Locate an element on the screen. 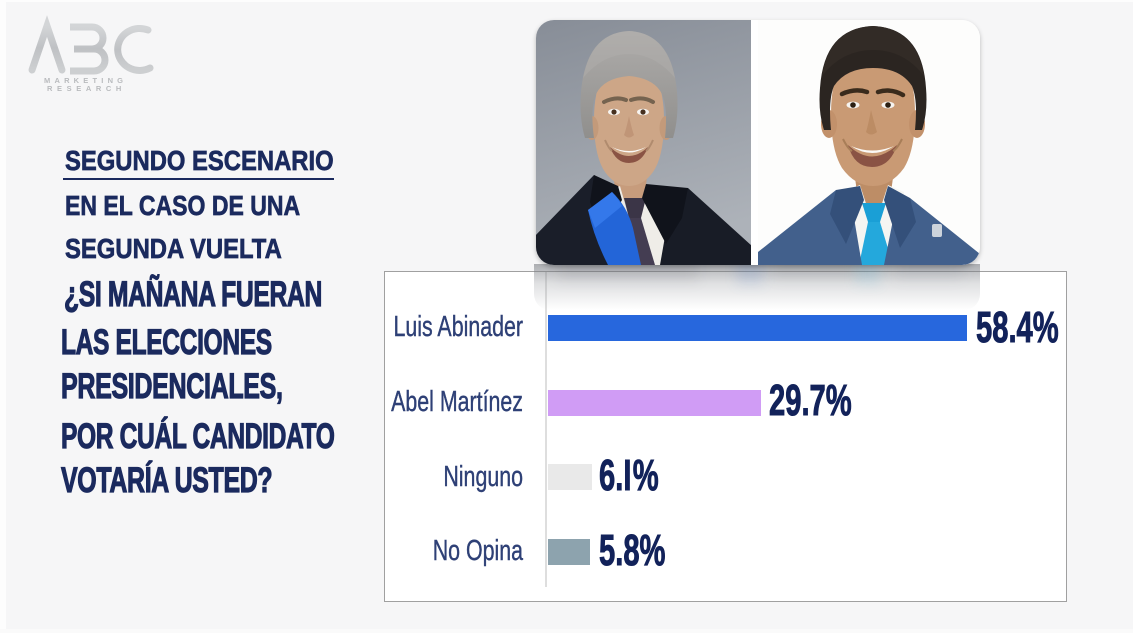  svg-text: RESEARCH is located at coordinates (86, 88).